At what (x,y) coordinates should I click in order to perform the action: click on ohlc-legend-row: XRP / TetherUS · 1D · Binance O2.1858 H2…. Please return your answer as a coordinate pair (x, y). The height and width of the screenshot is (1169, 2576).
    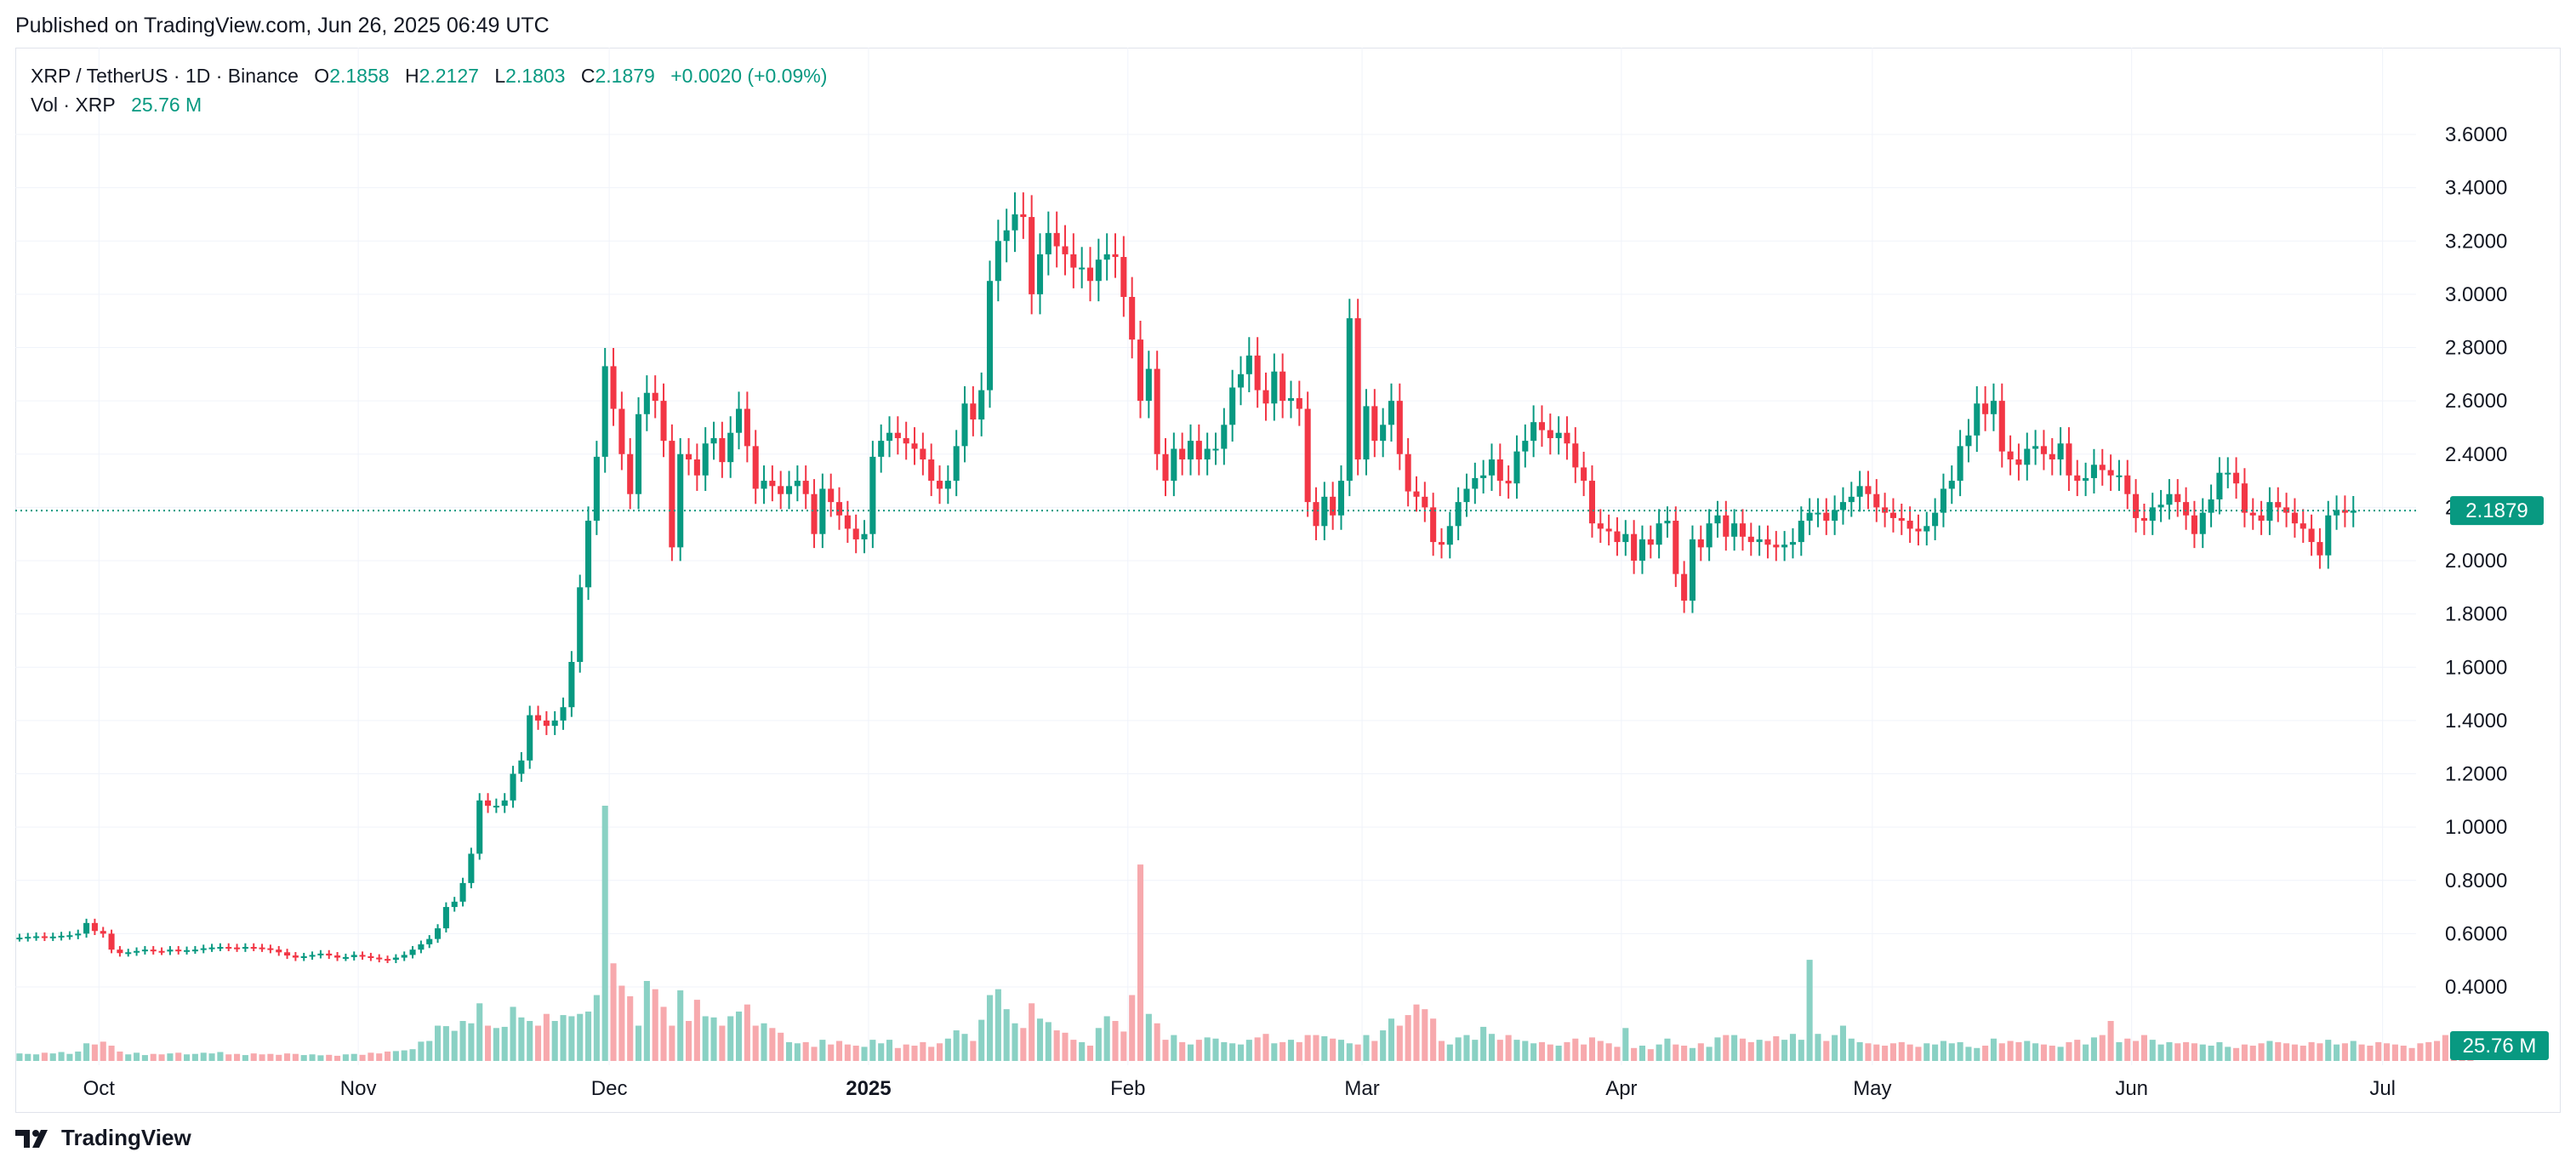
    Looking at the image, I should click on (429, 76).